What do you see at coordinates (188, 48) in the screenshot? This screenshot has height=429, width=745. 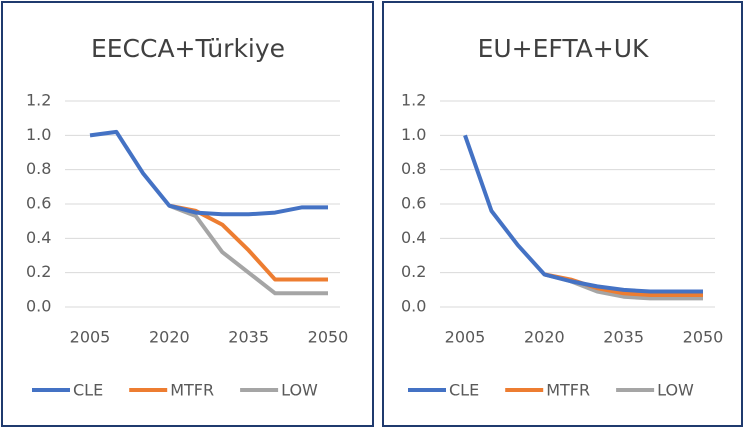 I see `chart-title: EECCA+Türkiye` at bounding box center [188, 48].